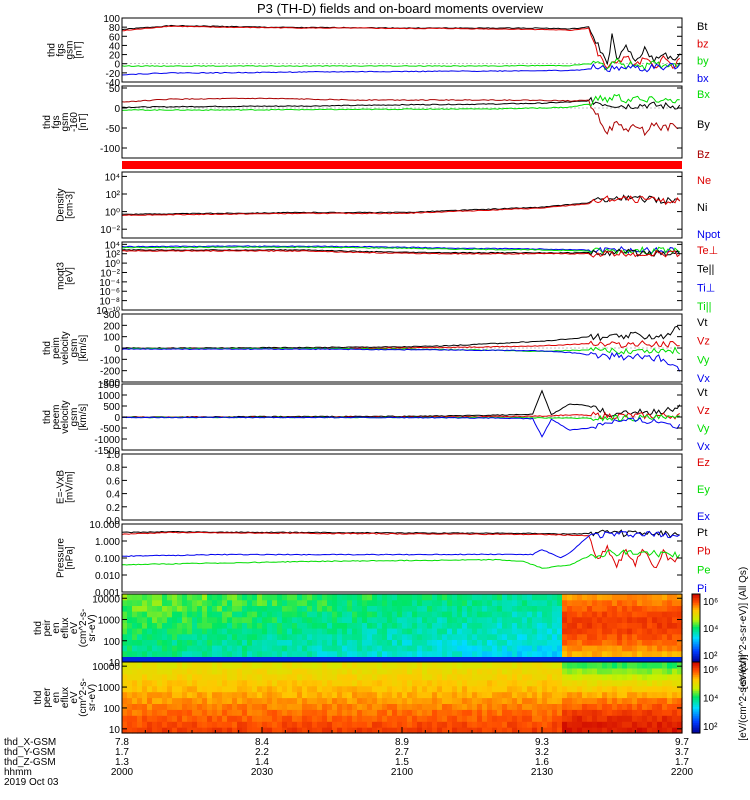  I want to click on efield-frame, so click(402, 487).